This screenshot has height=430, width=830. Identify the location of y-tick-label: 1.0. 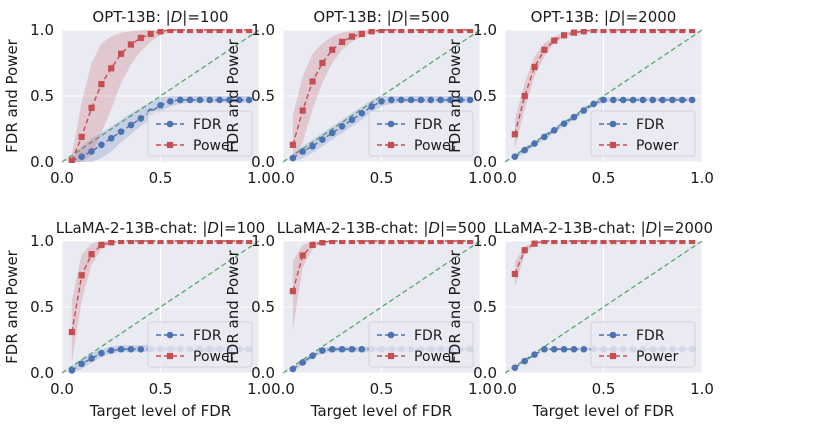
(263, 30).